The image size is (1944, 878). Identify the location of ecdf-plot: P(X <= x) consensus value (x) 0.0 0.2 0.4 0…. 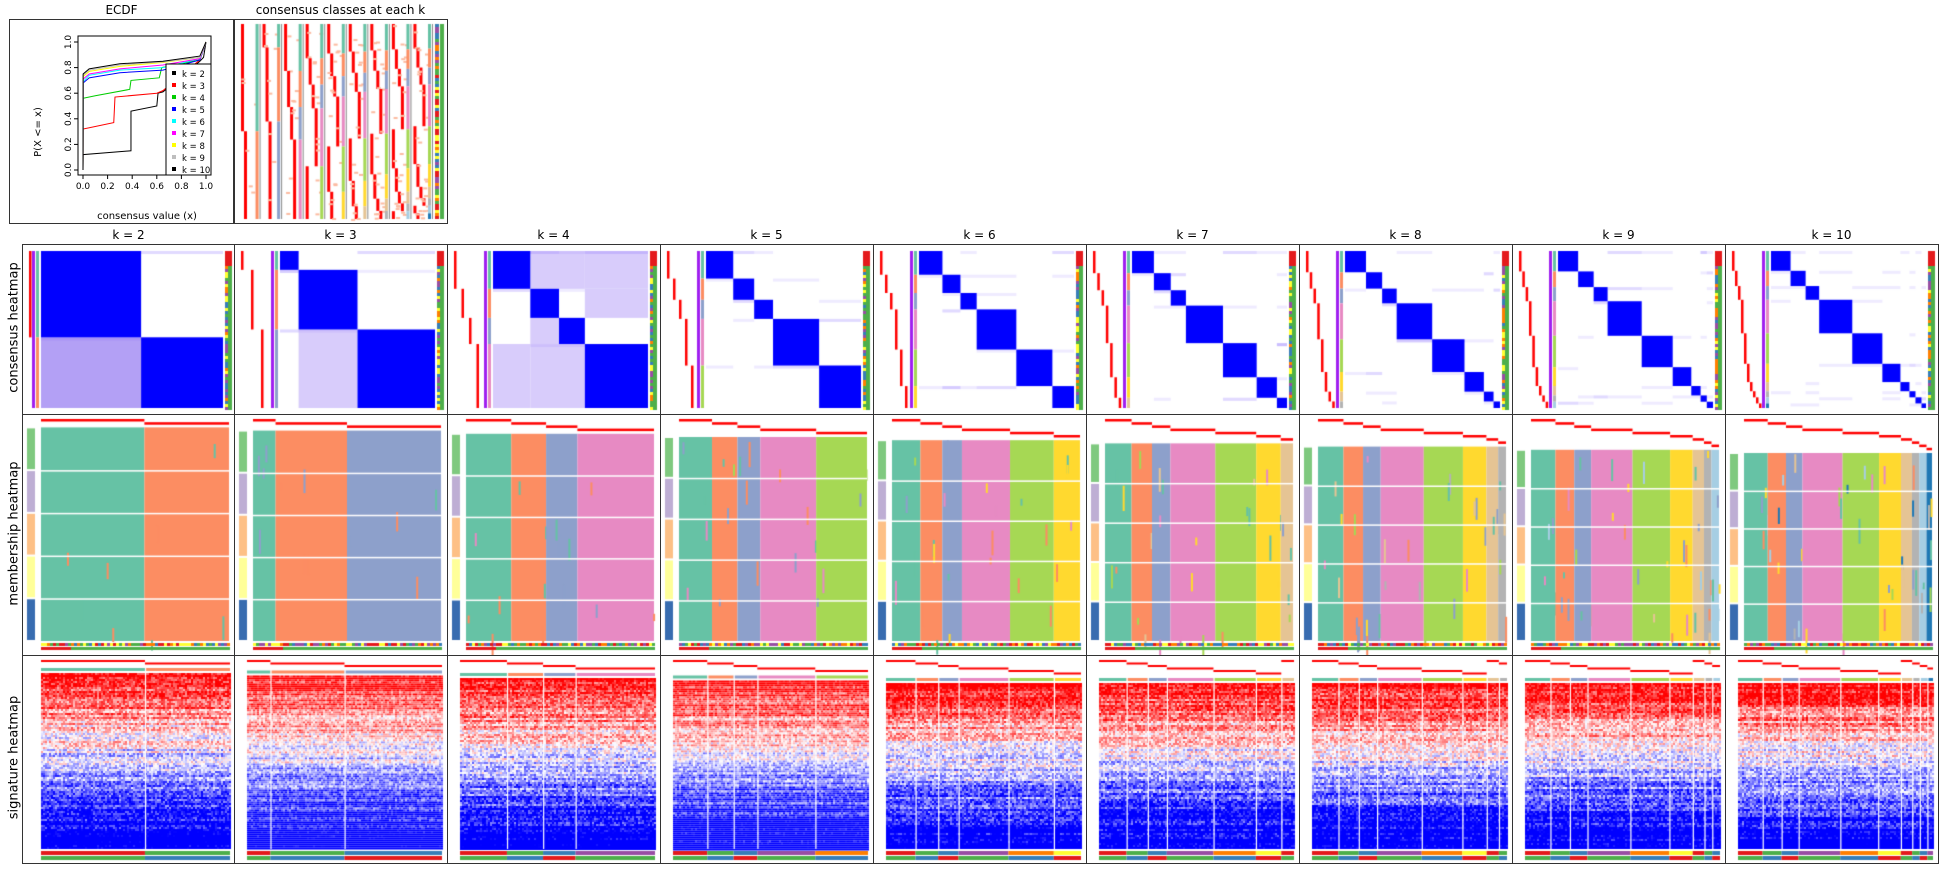
(123, 128).